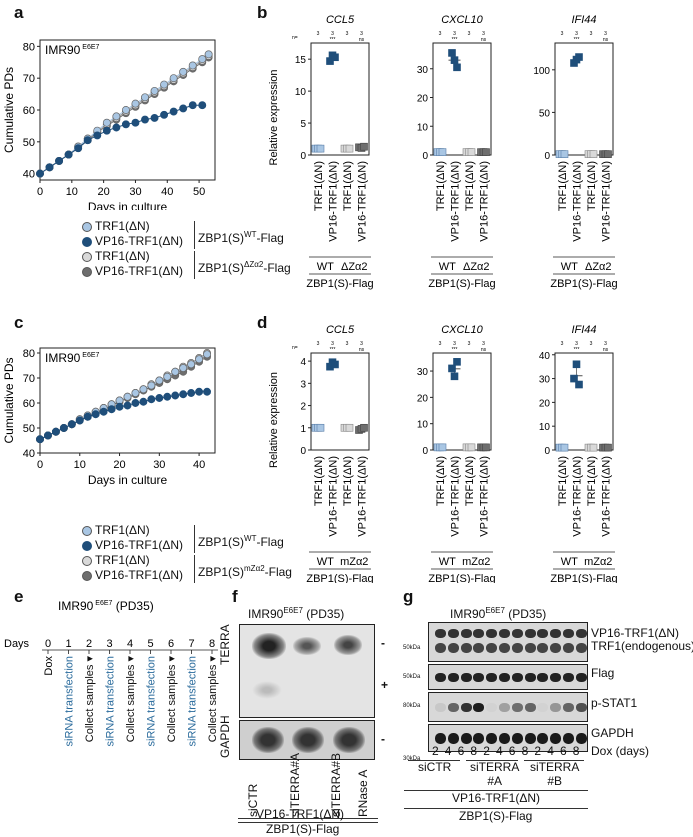 The image size is (693, 837). What do you see at coordinates (303, 829) in the screenshot?
I see `blot-f-group: ZBP1(S)-Flag` at bounding box center [303, 829].